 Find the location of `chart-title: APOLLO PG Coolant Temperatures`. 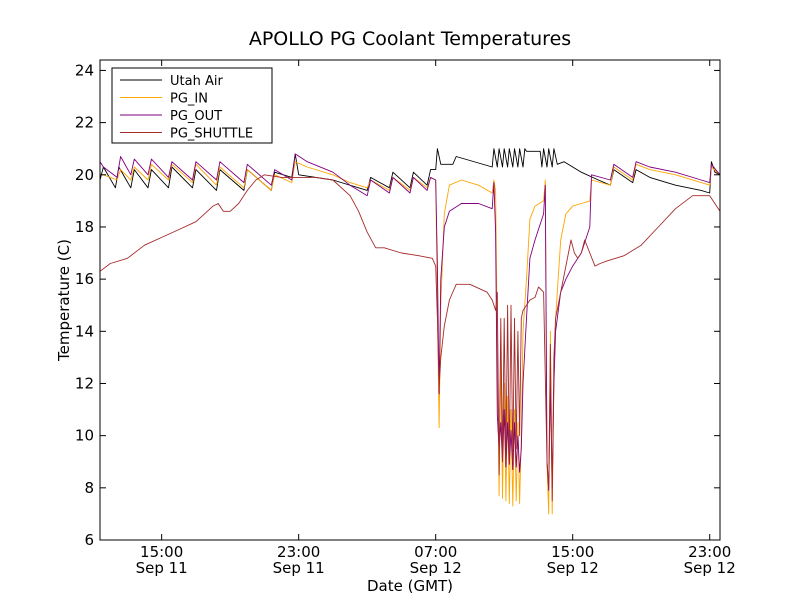

chart-title: APOLLO PG Coolant Temperatures is located at coordinates (410, 39).